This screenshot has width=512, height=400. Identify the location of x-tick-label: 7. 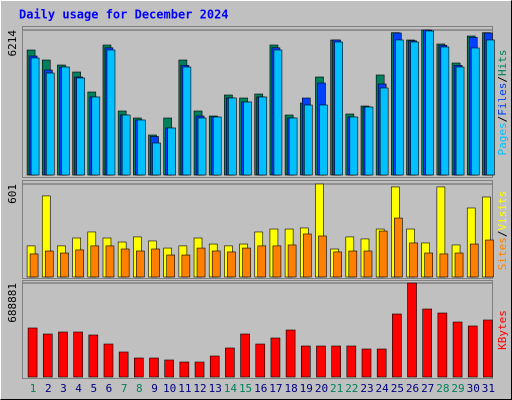
(124, 388).